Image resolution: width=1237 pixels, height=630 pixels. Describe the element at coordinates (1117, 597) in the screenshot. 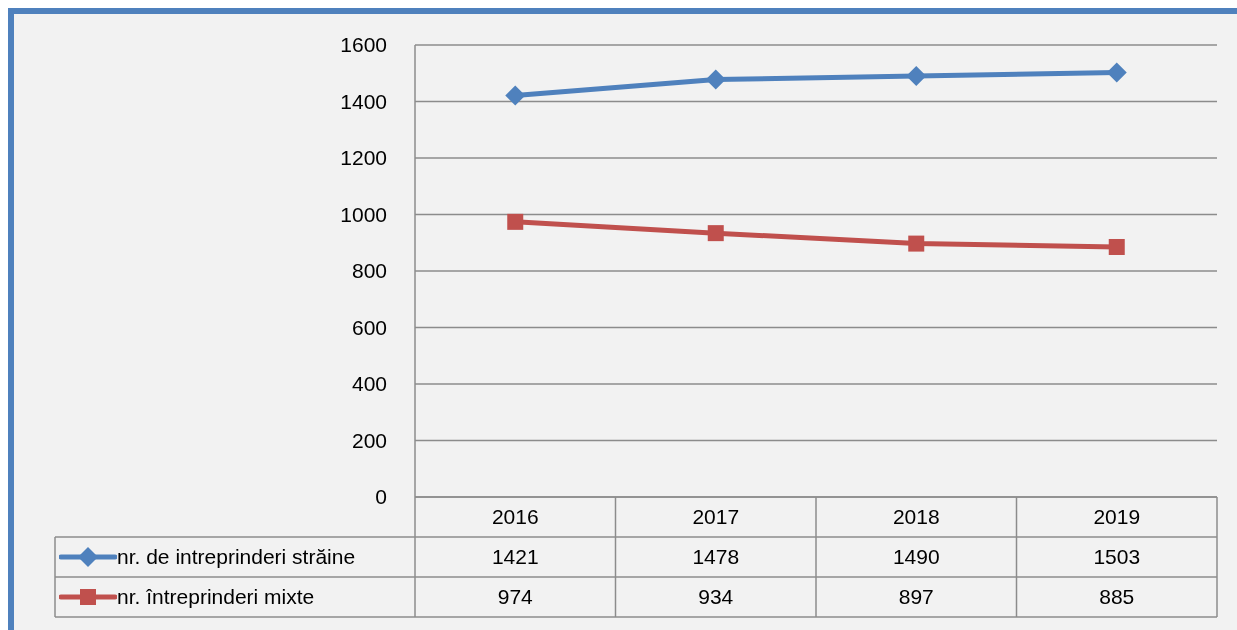

I see `data-label: 885` at that location.